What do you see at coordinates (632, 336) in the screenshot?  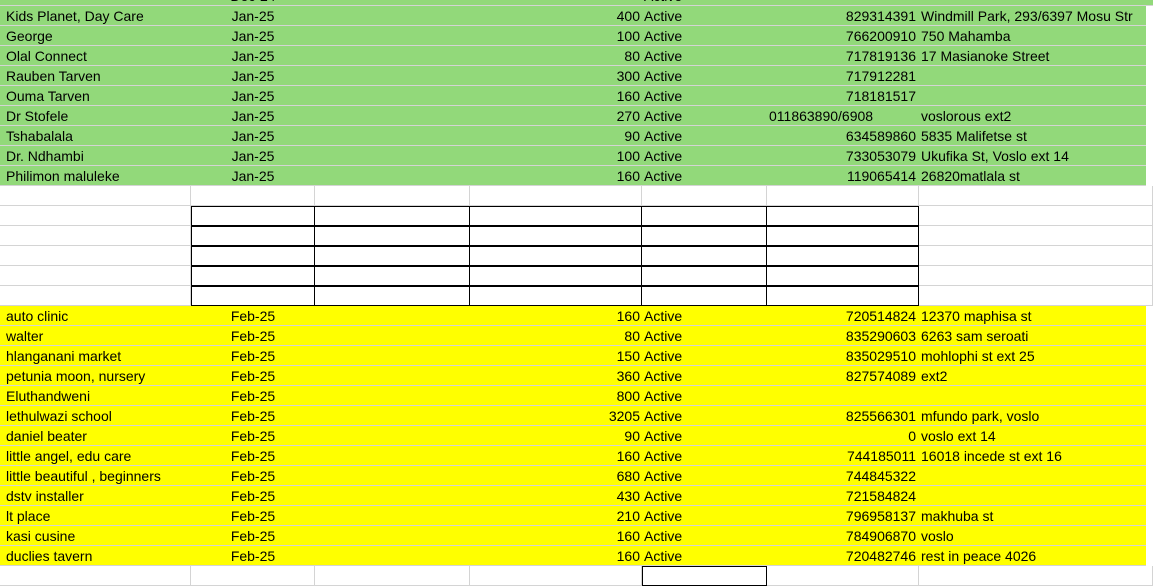 I see `amount-cell: 80` at bounding box center [632, 336].